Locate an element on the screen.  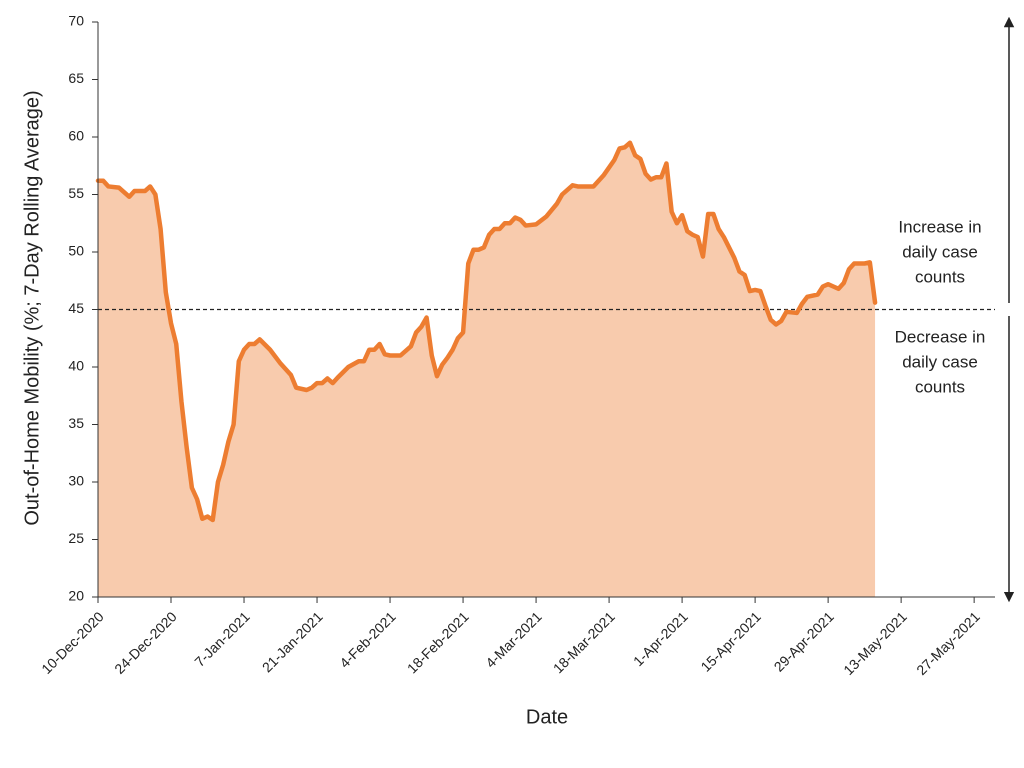
y-tick-label: 25 is located at coordinates (76, 538).